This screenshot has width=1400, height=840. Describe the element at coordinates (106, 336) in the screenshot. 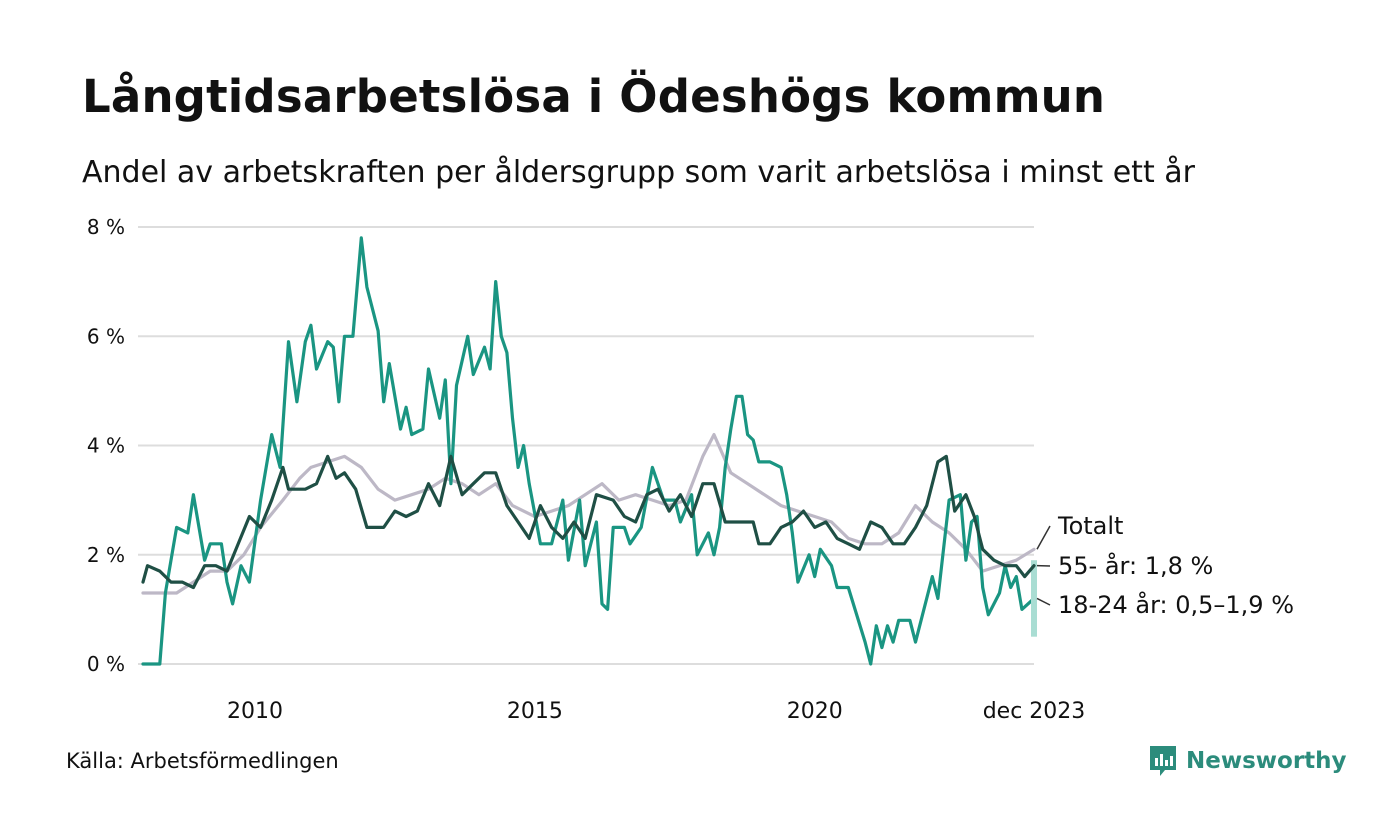

I see `y-tick-label: 6 %` at that location.